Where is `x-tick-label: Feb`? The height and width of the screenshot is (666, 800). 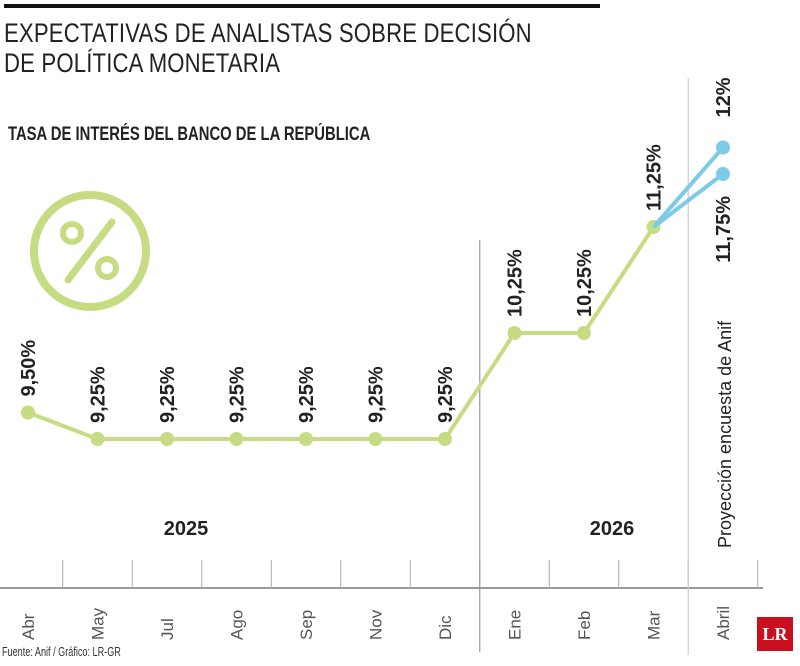
x-tick-label: Feb is located at coordinates (584, 625).